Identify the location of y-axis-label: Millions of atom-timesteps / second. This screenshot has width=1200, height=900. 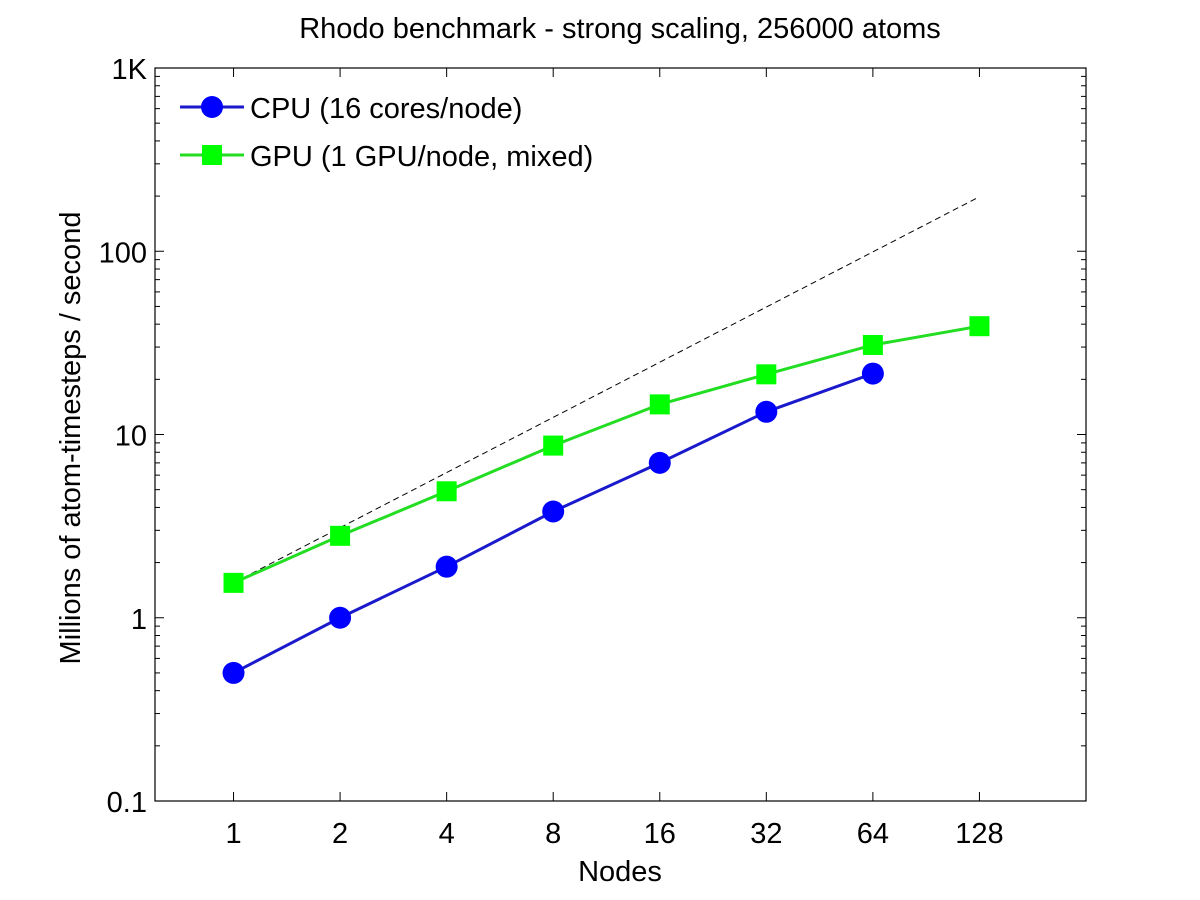
(71, 438).